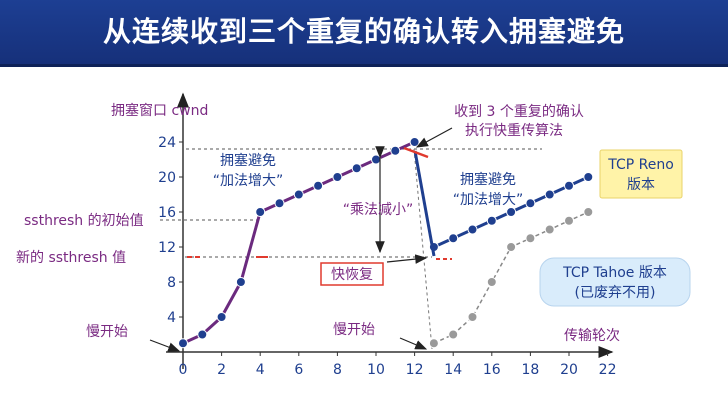  I want to click on x-tick-label: 0, so click(183, 370).